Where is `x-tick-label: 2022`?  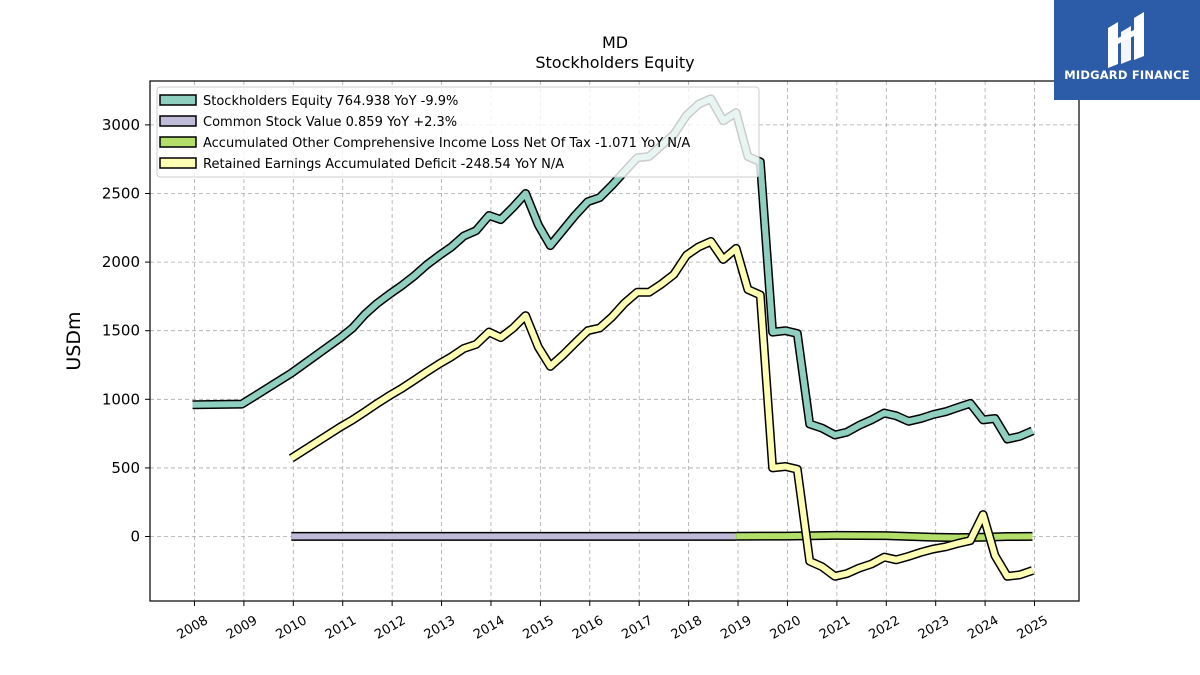
x-tick-label: 2022 is located at coordinates (884, 628).